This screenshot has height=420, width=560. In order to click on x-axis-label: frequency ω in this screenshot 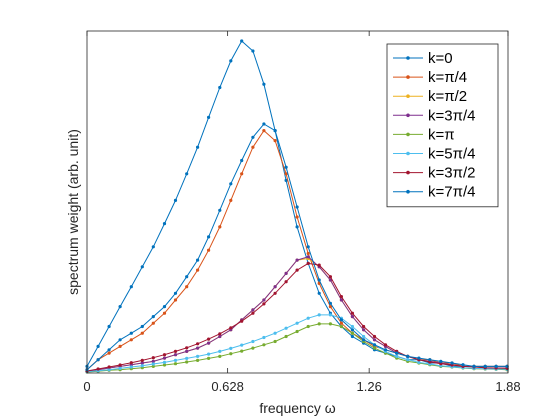, I will do `click(297, 408)`.